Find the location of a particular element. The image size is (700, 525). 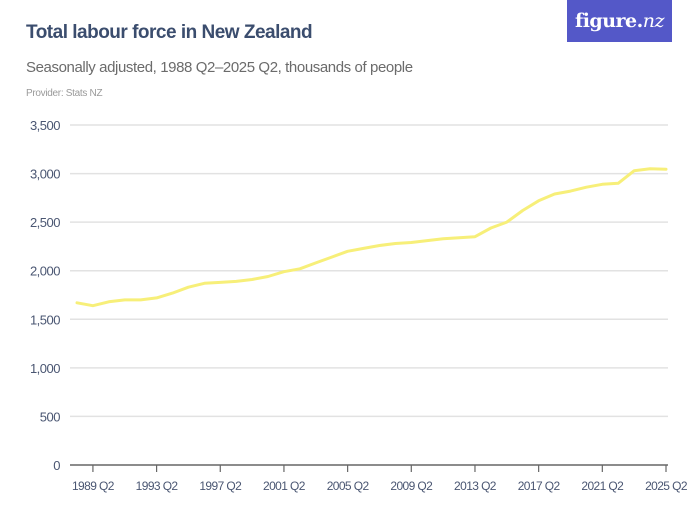

x-tick-label: 2005 Q2 is located at coordinates (348, 486).